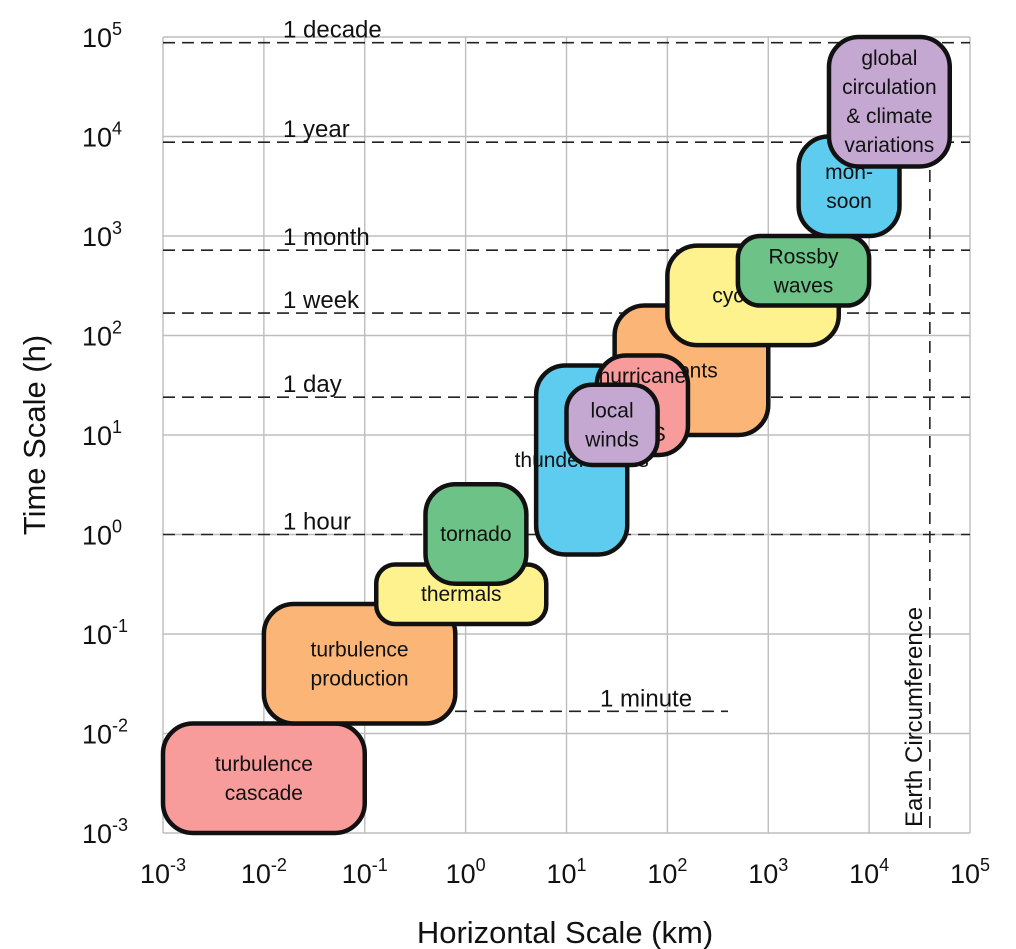 The height and width of the screenshot is (949, 1016). What do you see at coordinates (646, 698) in the screenshot?
I see `time-reference-label: 1 minute` at bounding box center [646, 698].